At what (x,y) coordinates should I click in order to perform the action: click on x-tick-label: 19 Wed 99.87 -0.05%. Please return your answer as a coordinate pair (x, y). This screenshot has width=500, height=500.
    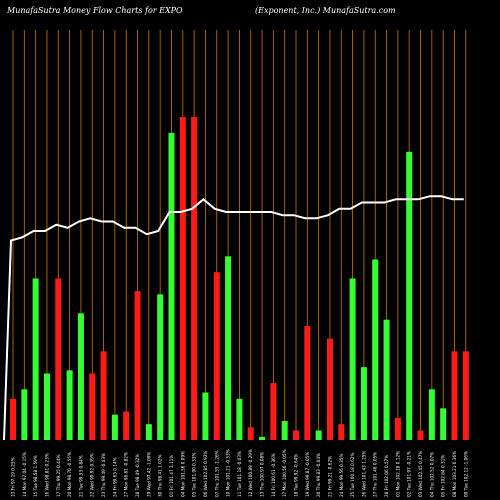
    Looking at the image, I should click on (307, 474).